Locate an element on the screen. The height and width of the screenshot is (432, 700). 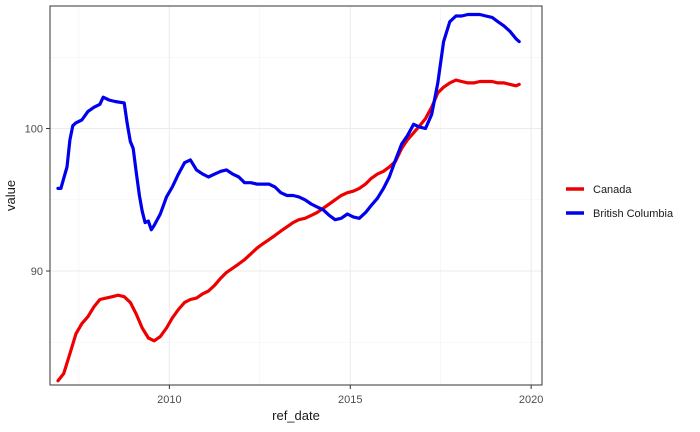
x-axis-title: ref_date is located at coordinates (296, 415).